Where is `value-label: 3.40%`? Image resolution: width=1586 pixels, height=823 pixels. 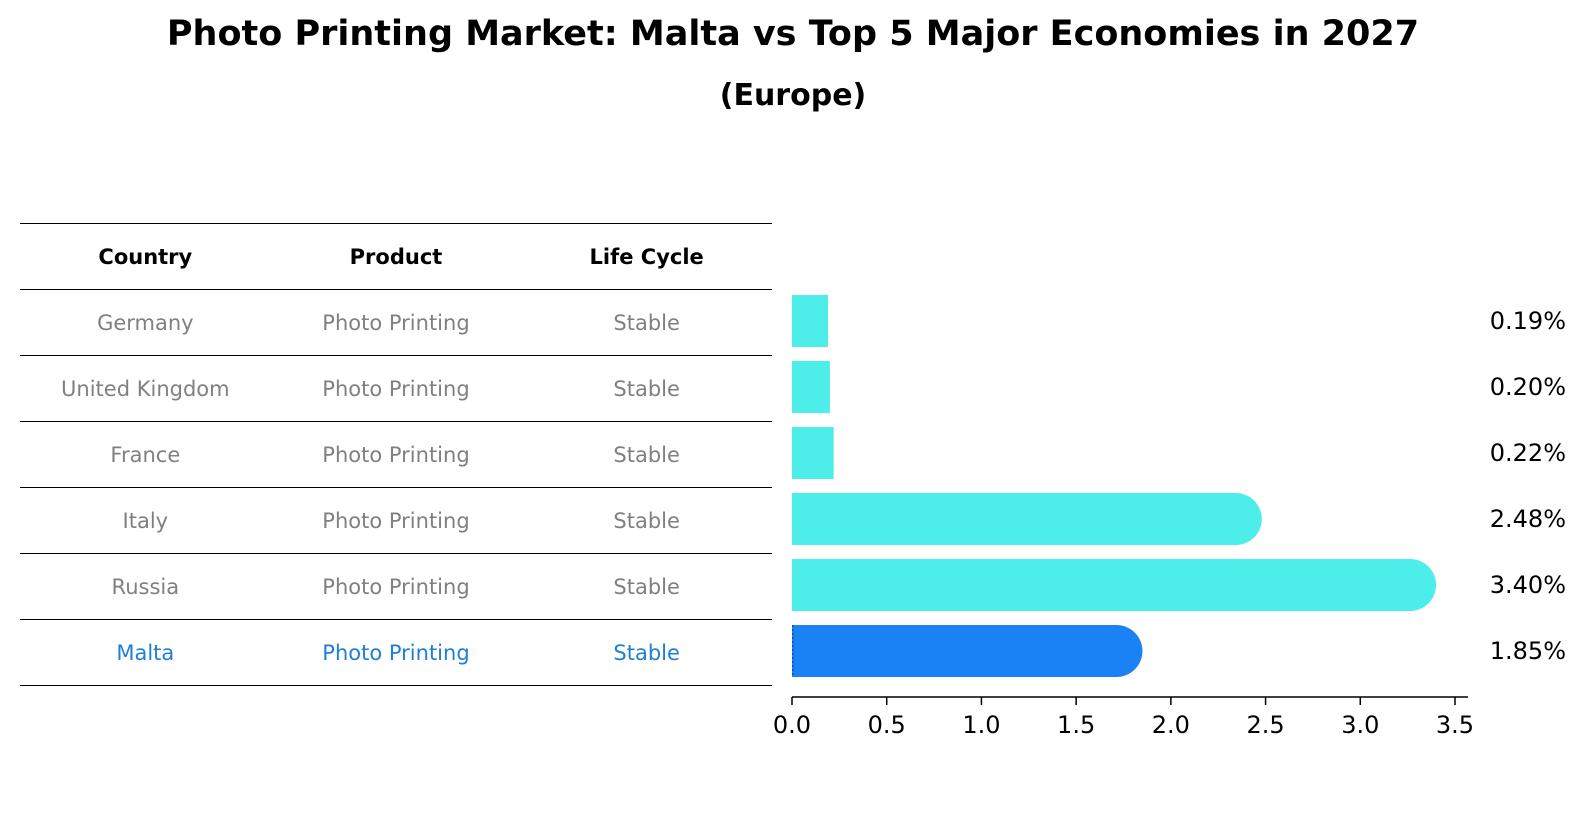 value-label: 3.40% is located at coordinates (1528, 585).